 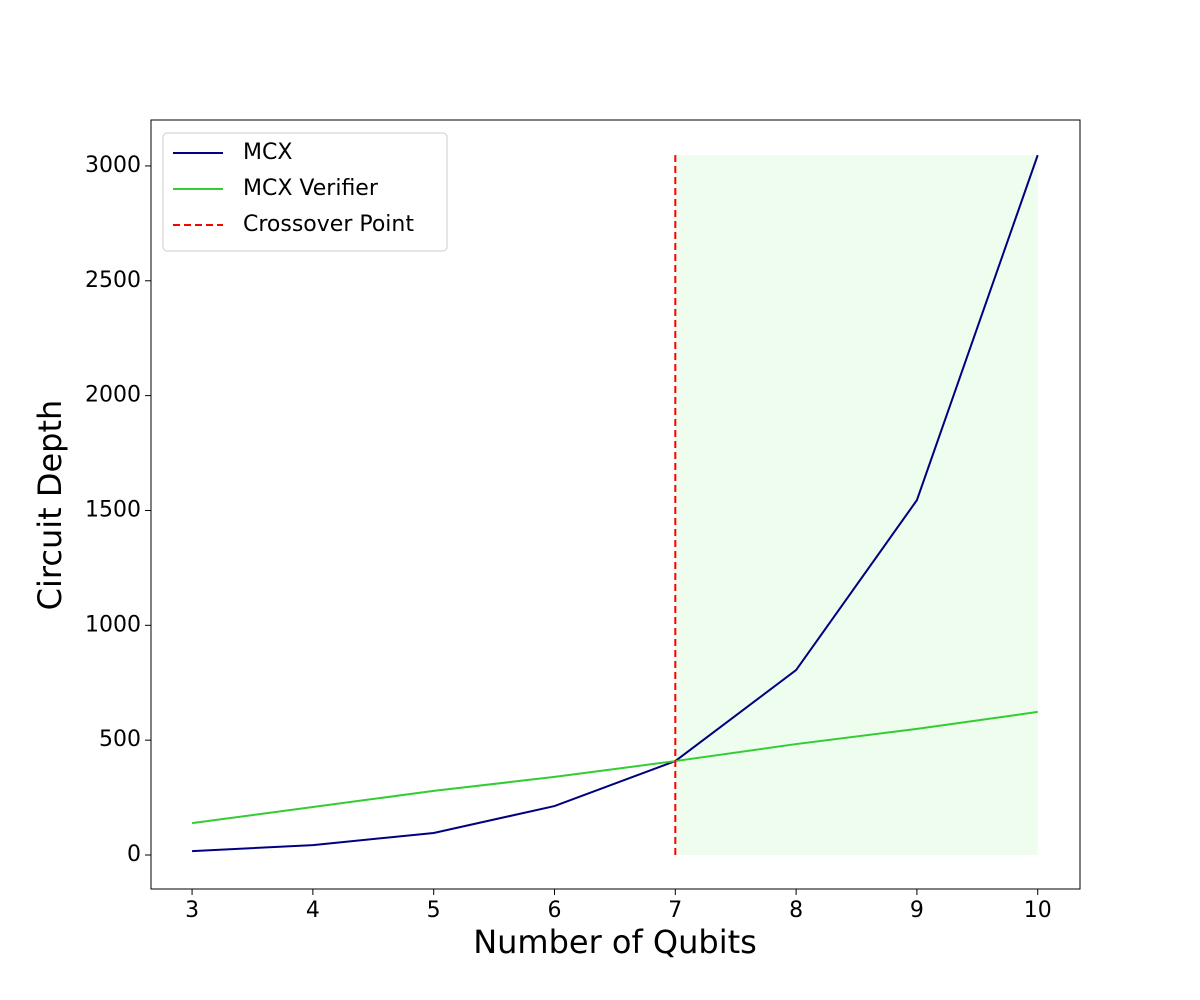 What do you see at coordinates (917, 910) in the screenshot?
I see `x-tick-label: 9` at bounding box center [917, 910].